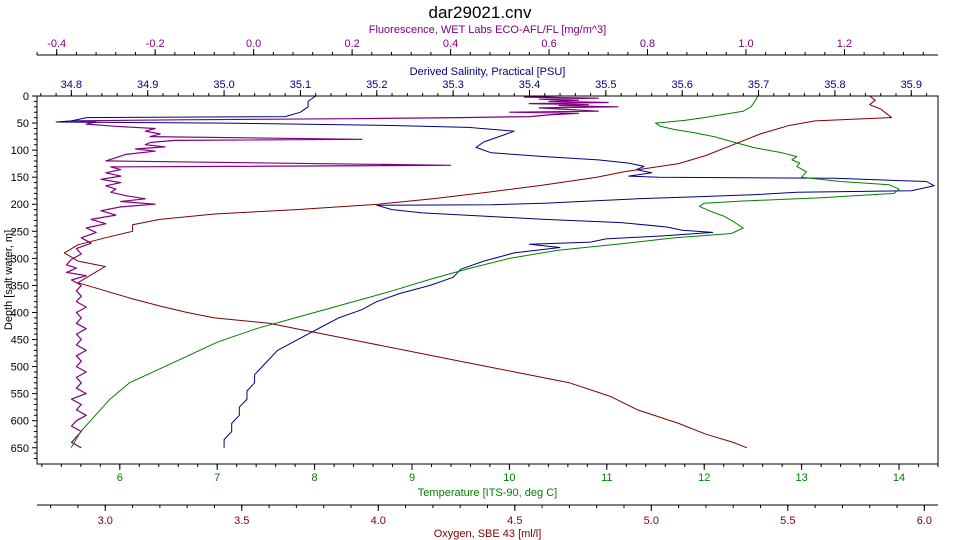 This screenshot has width=960, height=540. What do you see at coordinates (26, 97) in the screenshot?
I see `y-tick-label: 0` at bounding box center [26, 97].